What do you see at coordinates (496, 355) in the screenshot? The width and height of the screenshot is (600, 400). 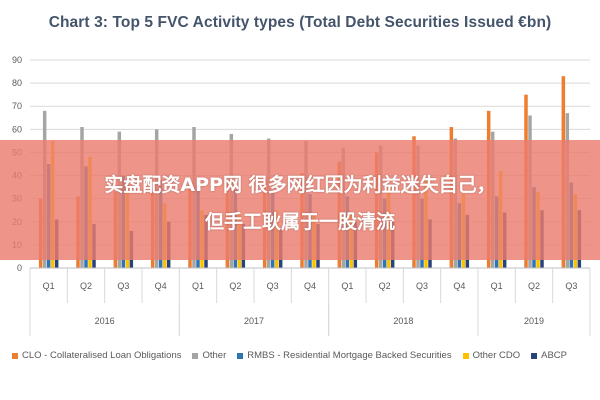 I see `legend-label: Other CDO` at bounding box center [496, 355].